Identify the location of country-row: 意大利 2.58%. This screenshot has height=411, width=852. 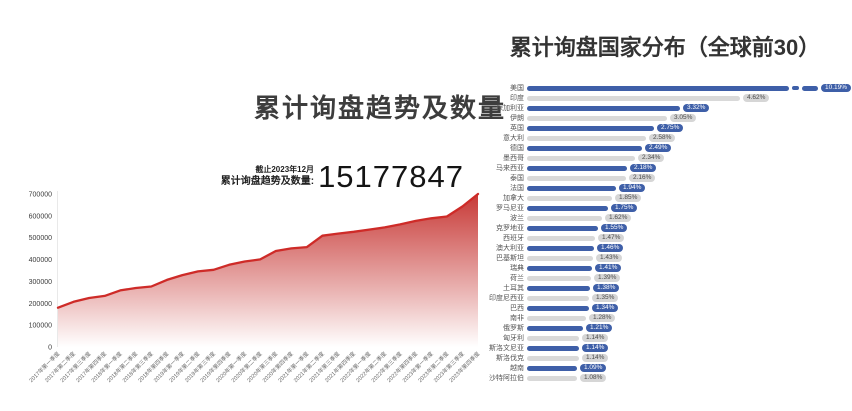
(670, 138).